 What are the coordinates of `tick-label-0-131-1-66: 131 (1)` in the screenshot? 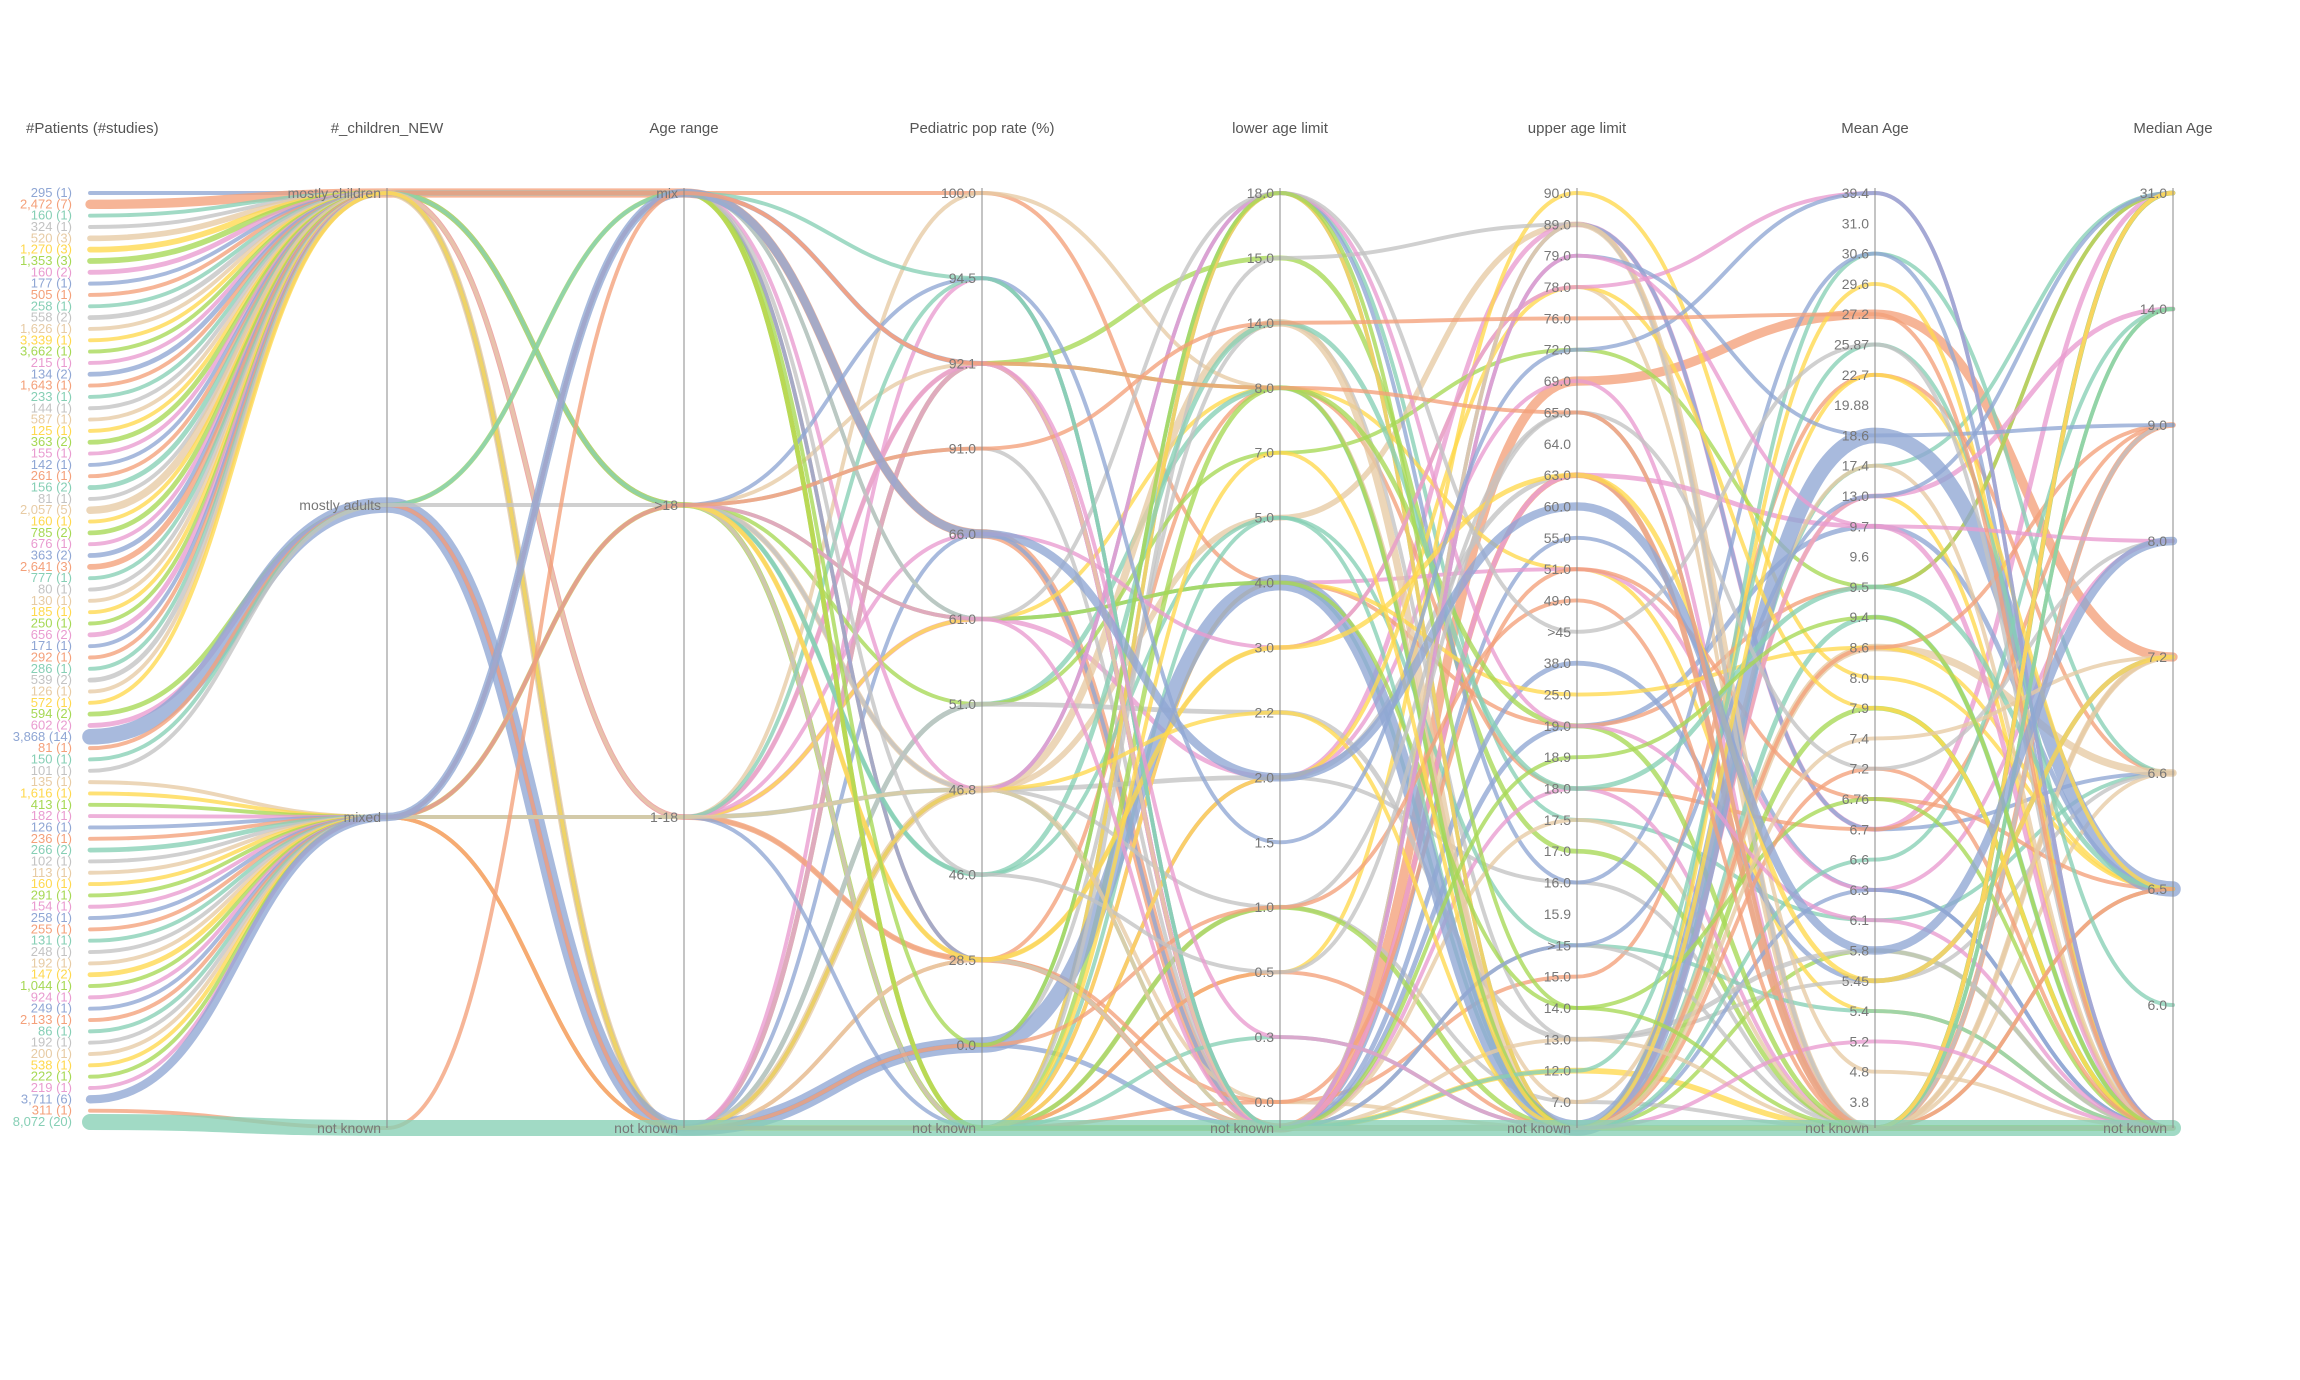 It's located at (51, 940).